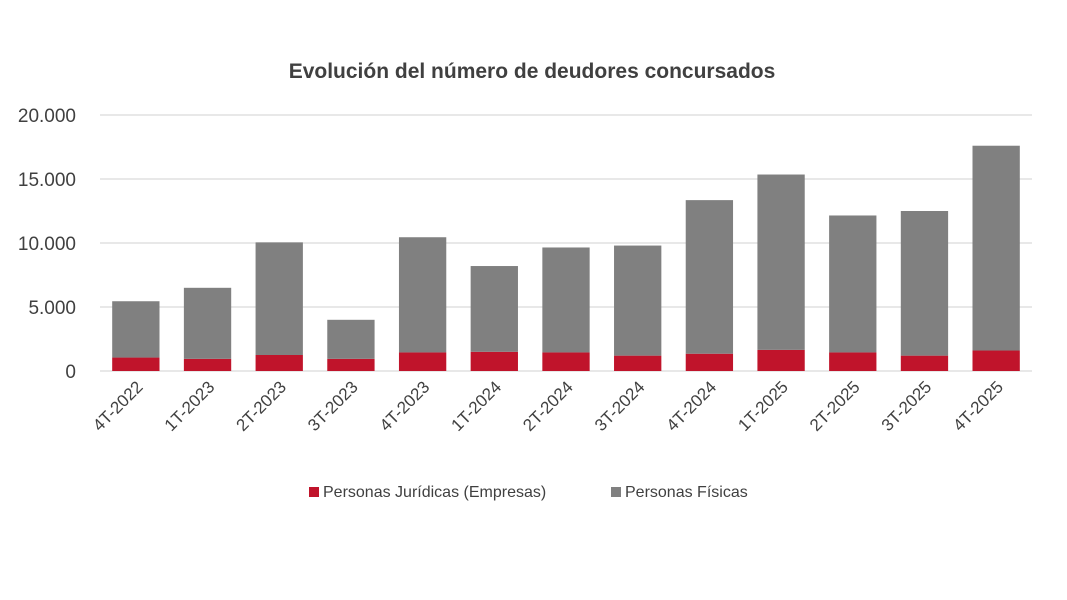 Image resolution: width=1067 pixels, height=600 pixels. I want to click on x-tick-label: 1T-2023, so click(190, 406).